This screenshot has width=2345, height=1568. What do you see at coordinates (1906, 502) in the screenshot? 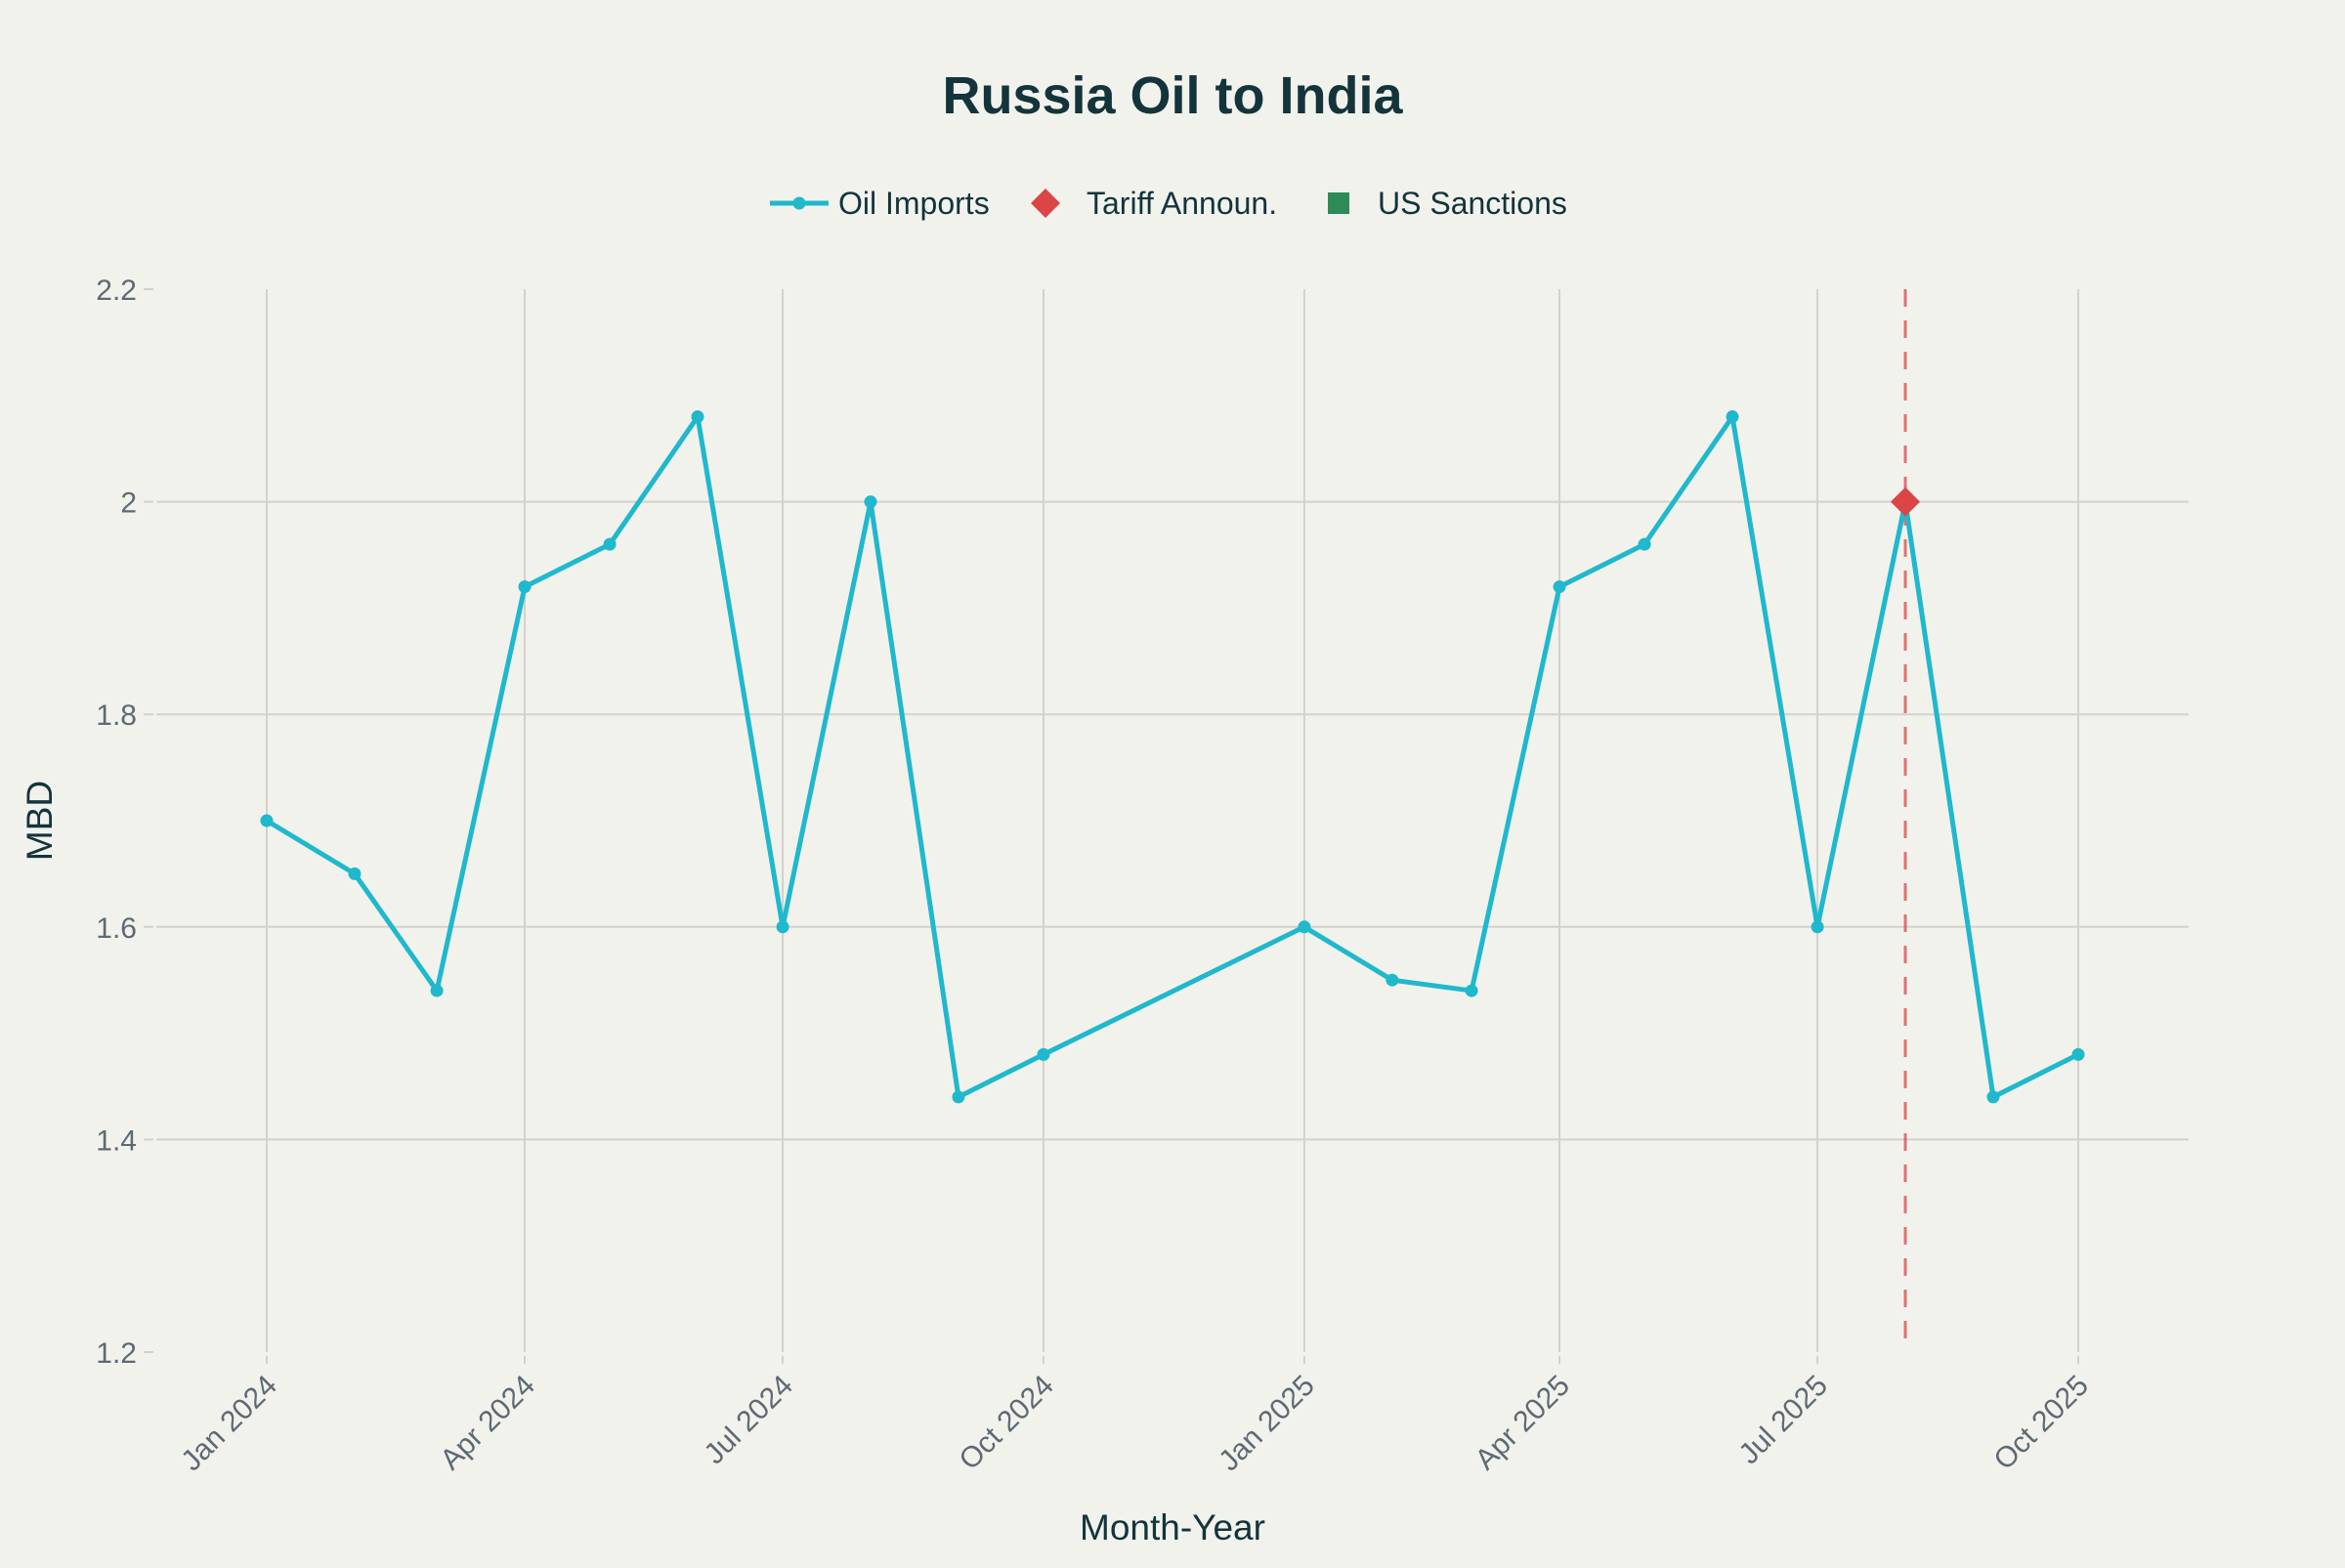
I see `tariff-diamond-marker` at bounding box center [1906, 502].